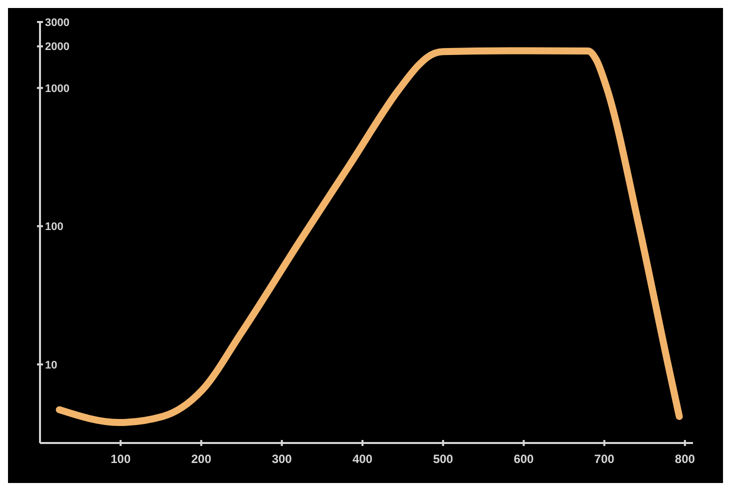  What do you see at coordinates (524, 459) in the screenshot?
I see `x-tick-label: 600` at bounding box center [524, 459].